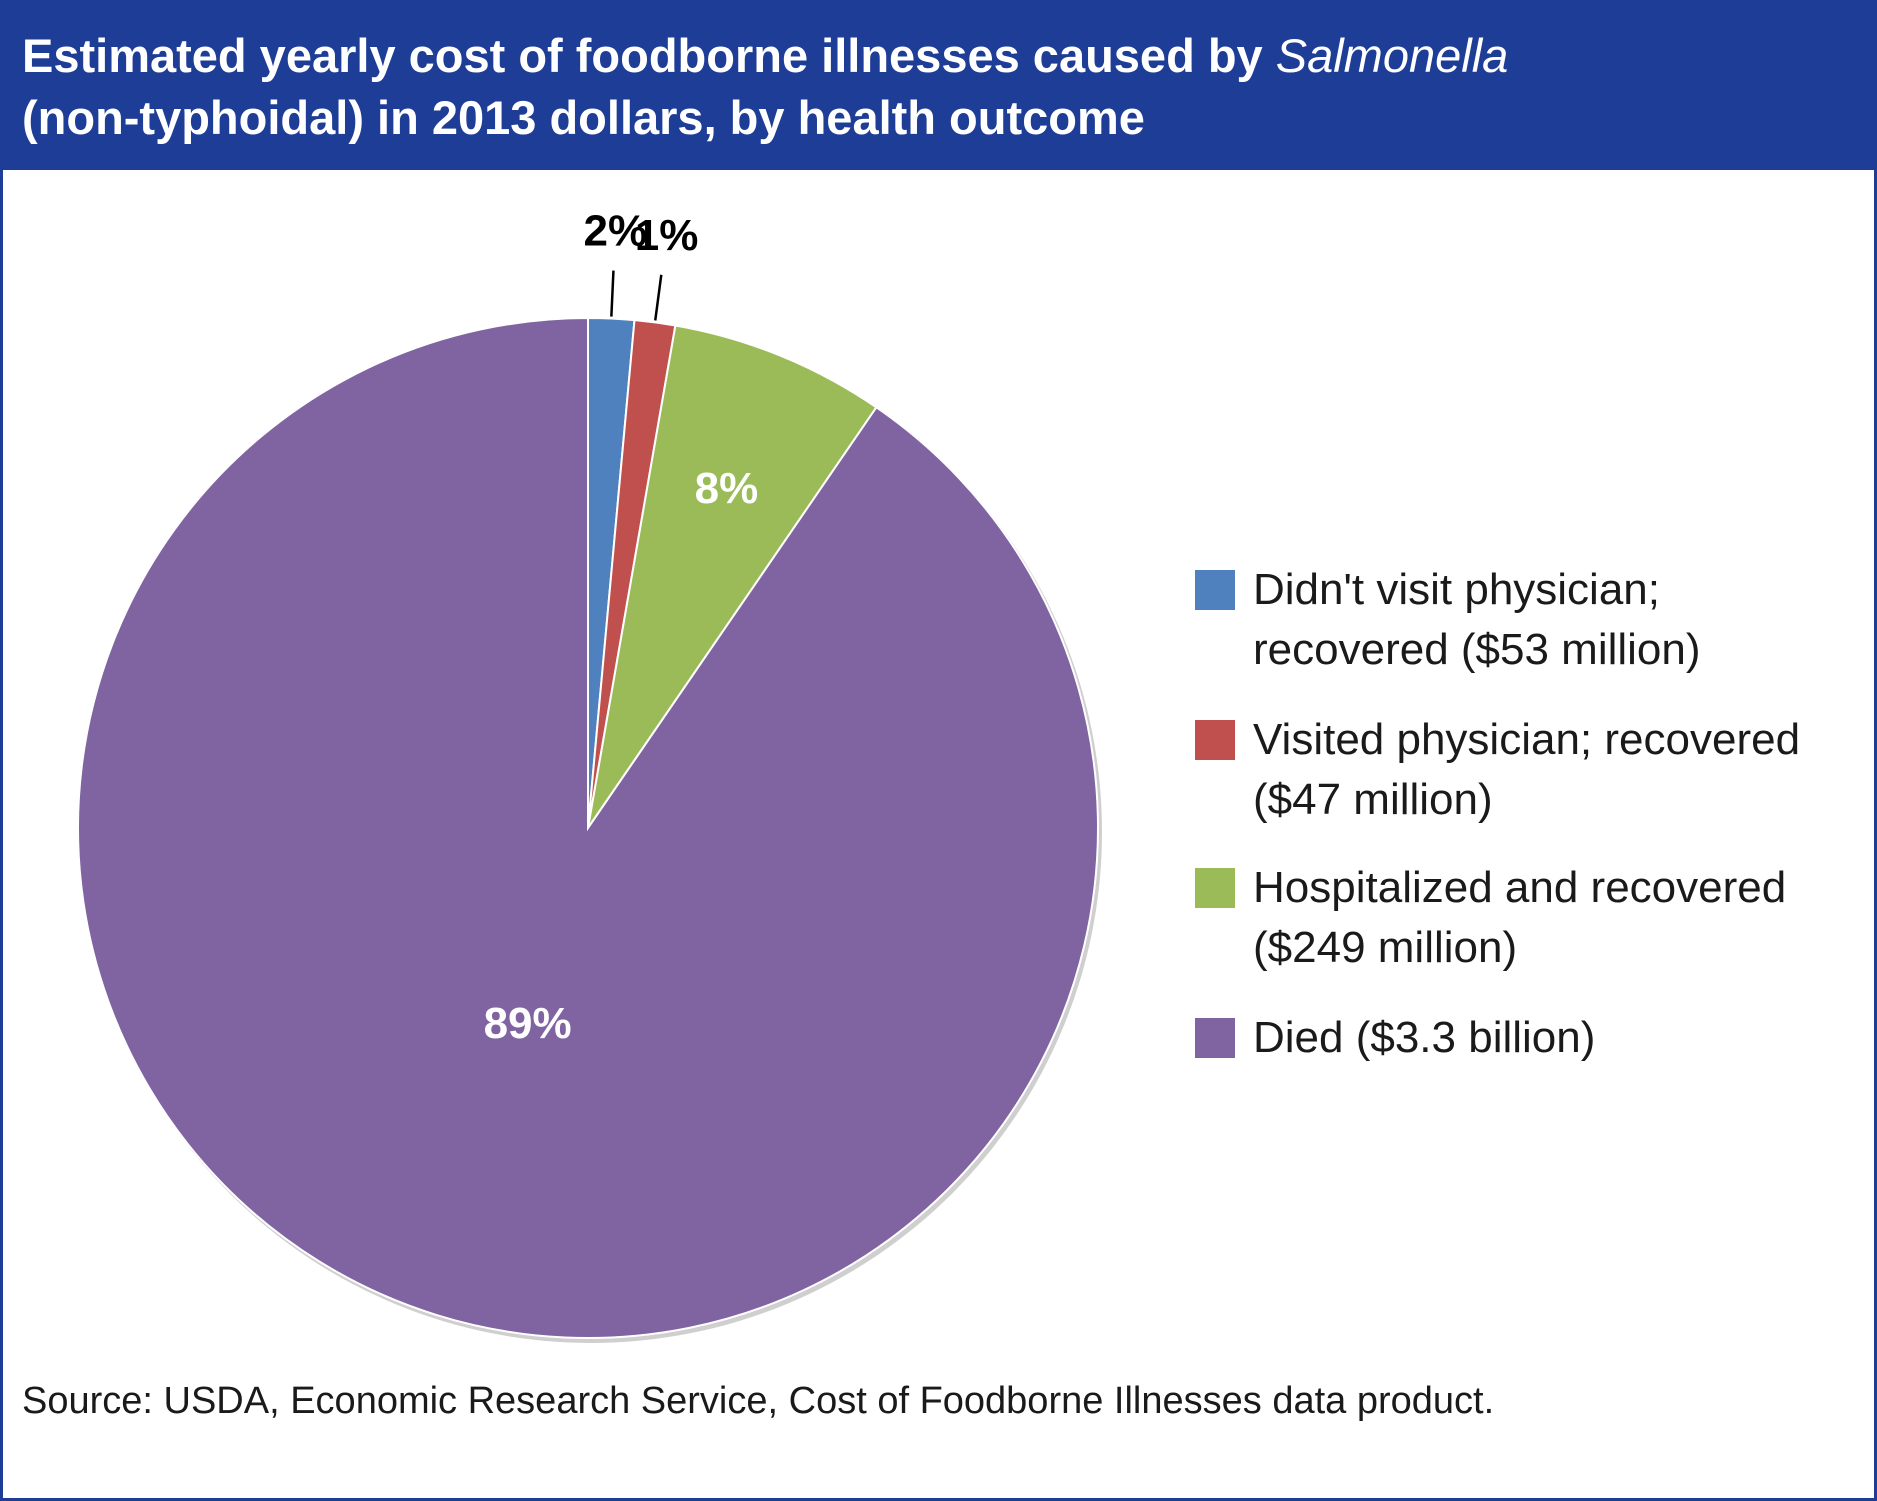 This screenshot has height=1501, width=1877. I want to click on legend-swatch-died, so click(1215, 1038).